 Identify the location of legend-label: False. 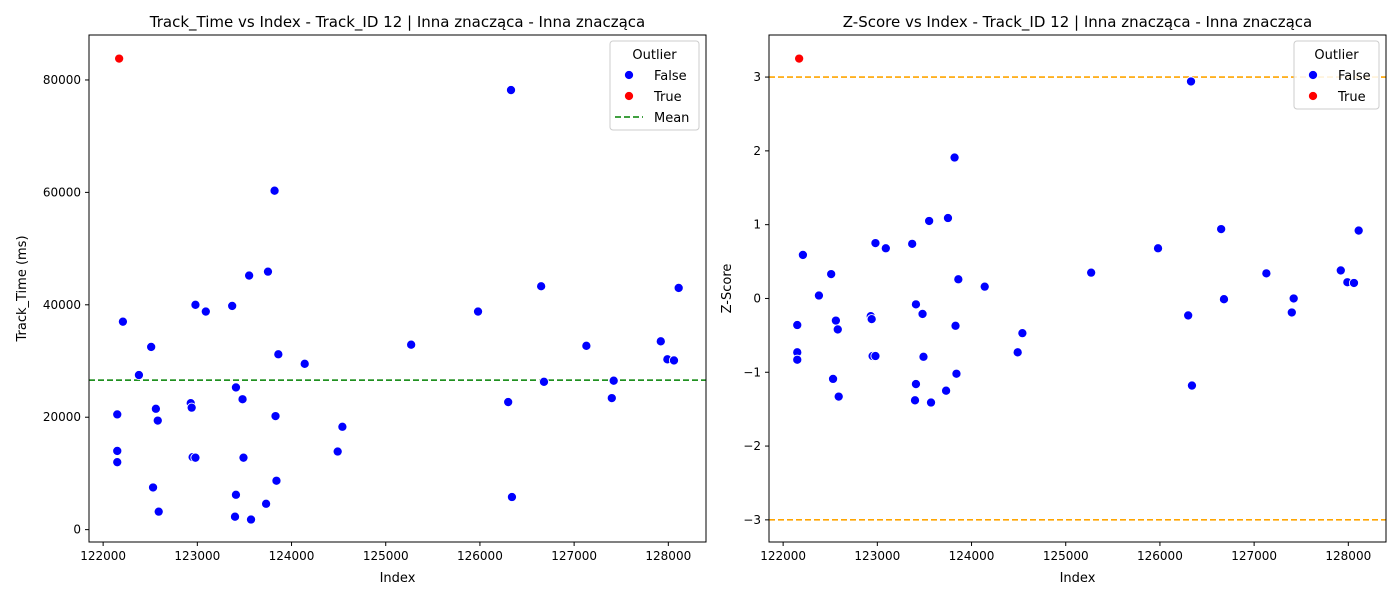
(670, 76).